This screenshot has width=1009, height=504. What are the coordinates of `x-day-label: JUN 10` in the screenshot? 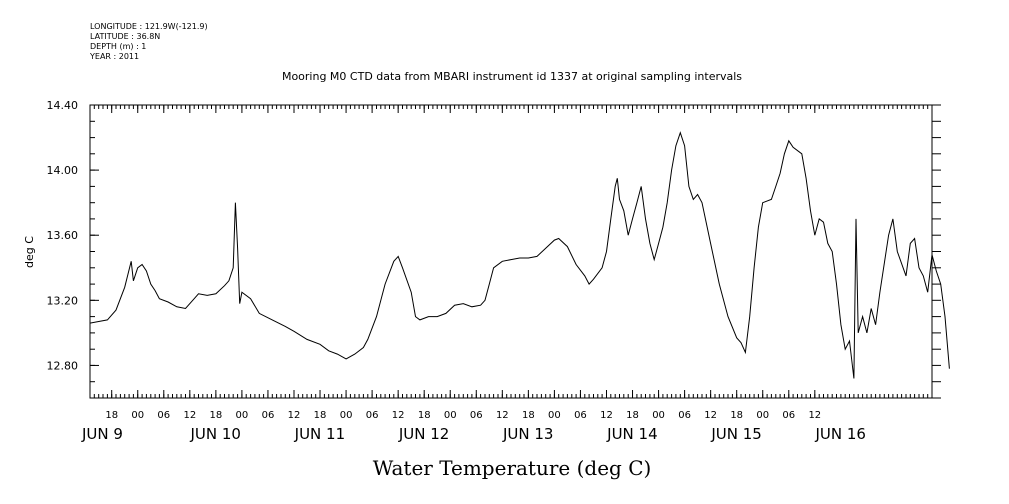 It's located at (215, 434).